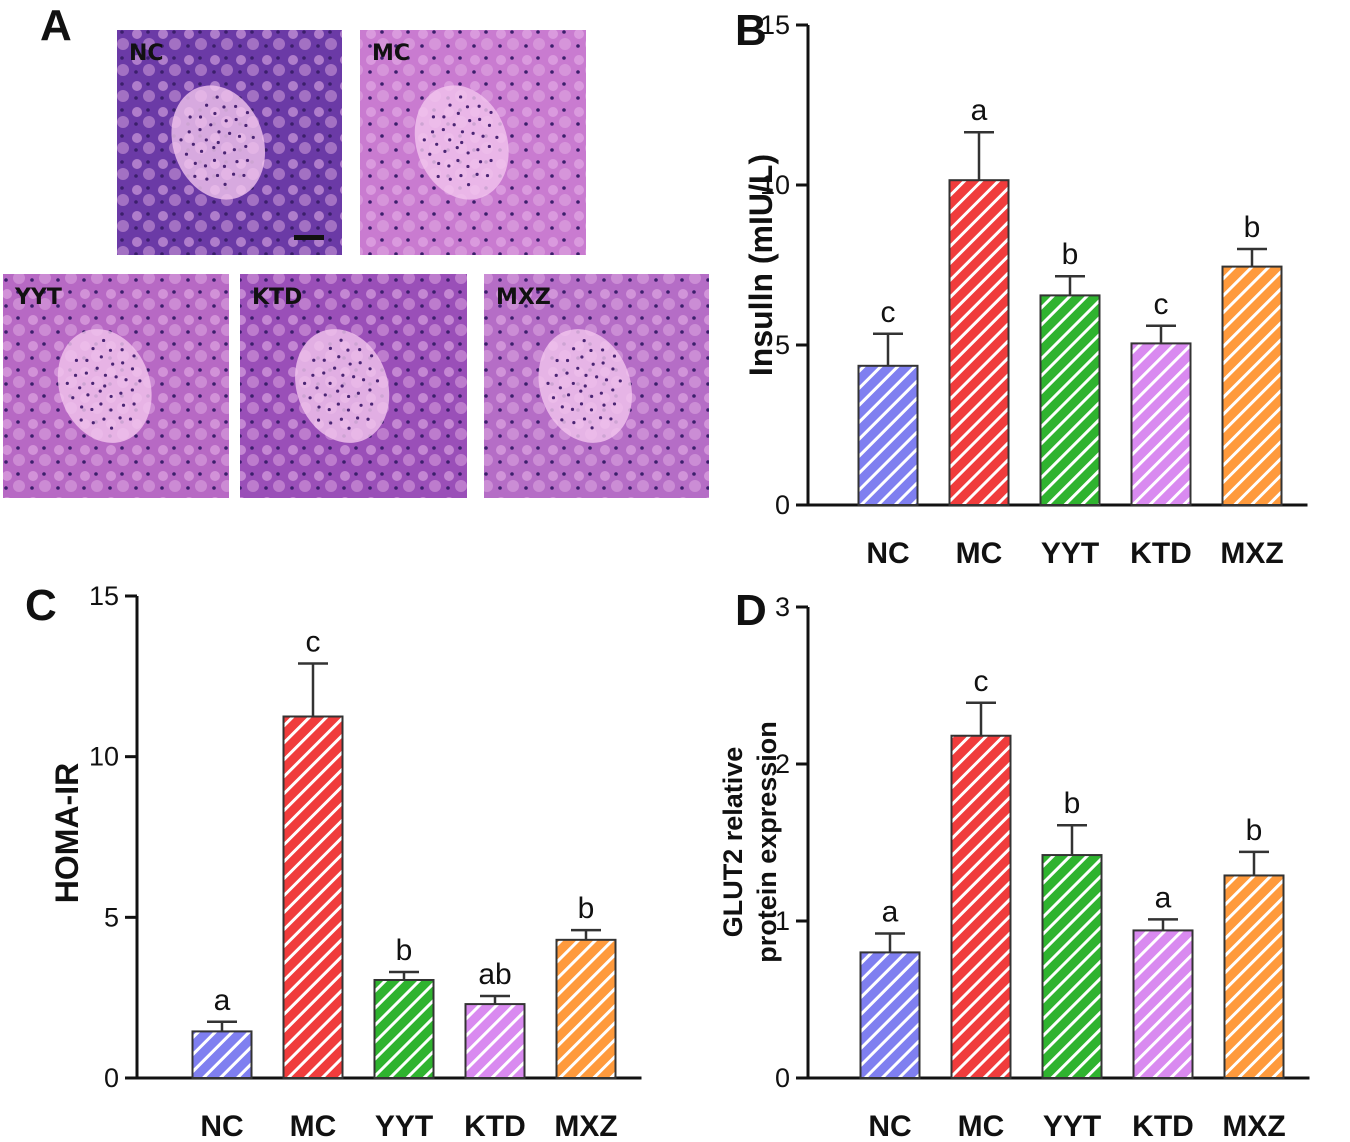 Image resolution: width=1350 pixels, height=1142 pixels. Describe the element at coordinates (116, 386) in the screenshot. I see `micrograph-yyt: YYT` at that location.